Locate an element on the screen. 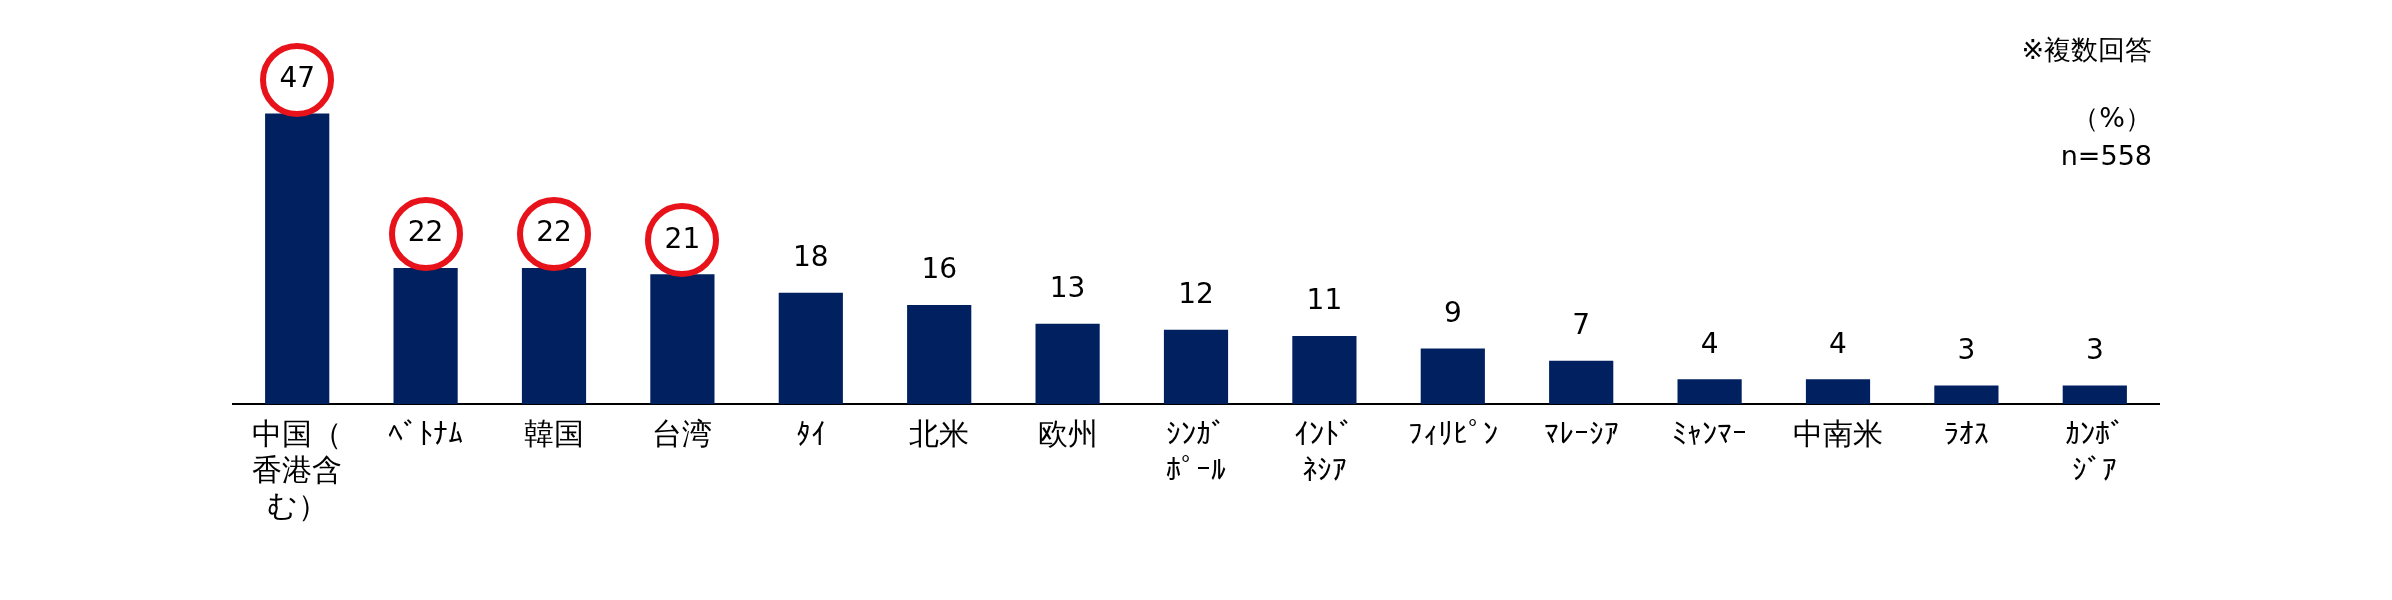 The image size is (2392, 600). x-tick-label: 中南米 is located at coordinates (1838, 433).